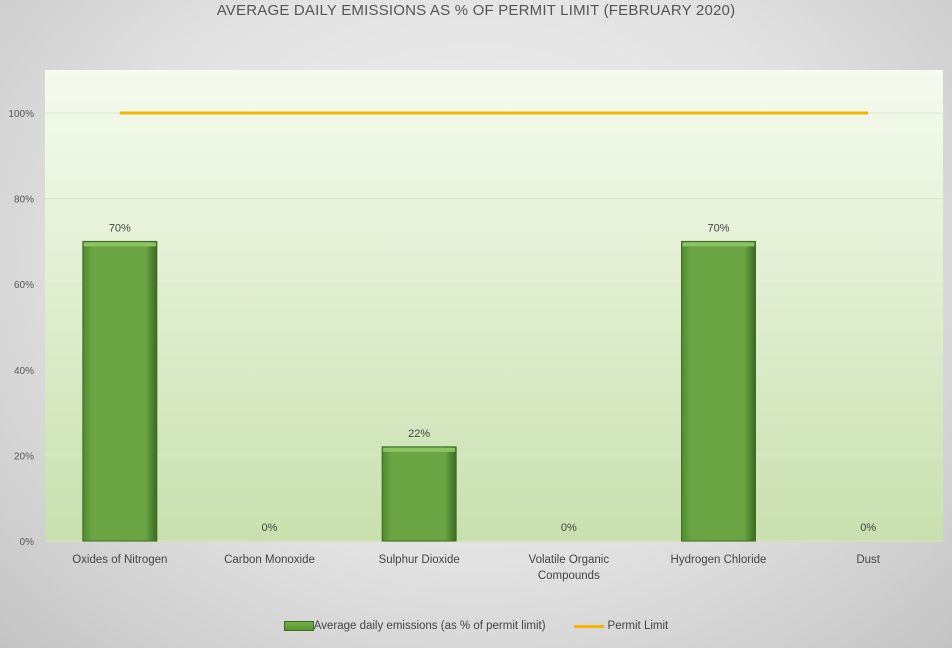 Image resolution: width=952 pixels, height=648 pixels. What do you see at coordinates (21, 114) in the screenshot?
I see `y-tick-label: 100%` at bounding box center [21, 114].